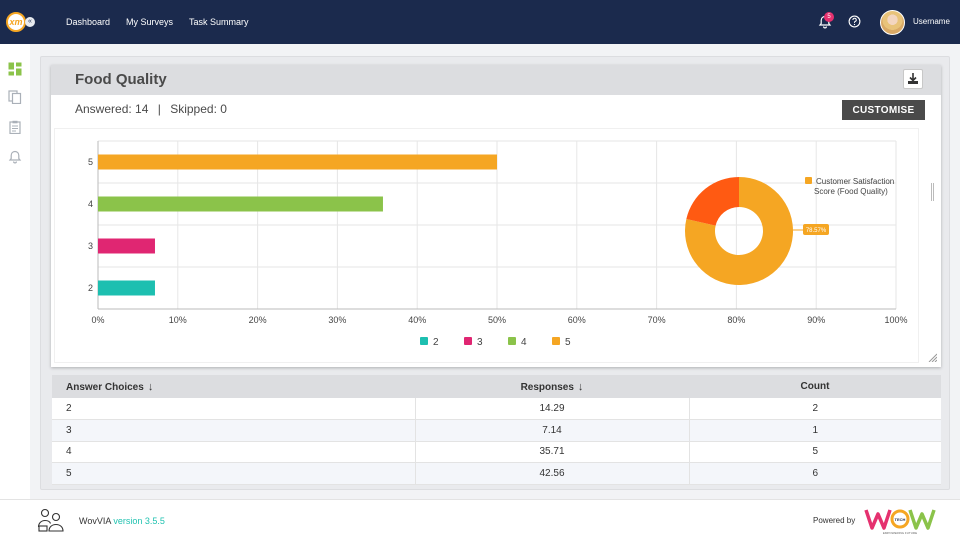 The height and width of the screenshot is (540, 960). Describe the element at coordinates (337, 320) in the screenshot. I see `x-tick-label: 30%` at that location.